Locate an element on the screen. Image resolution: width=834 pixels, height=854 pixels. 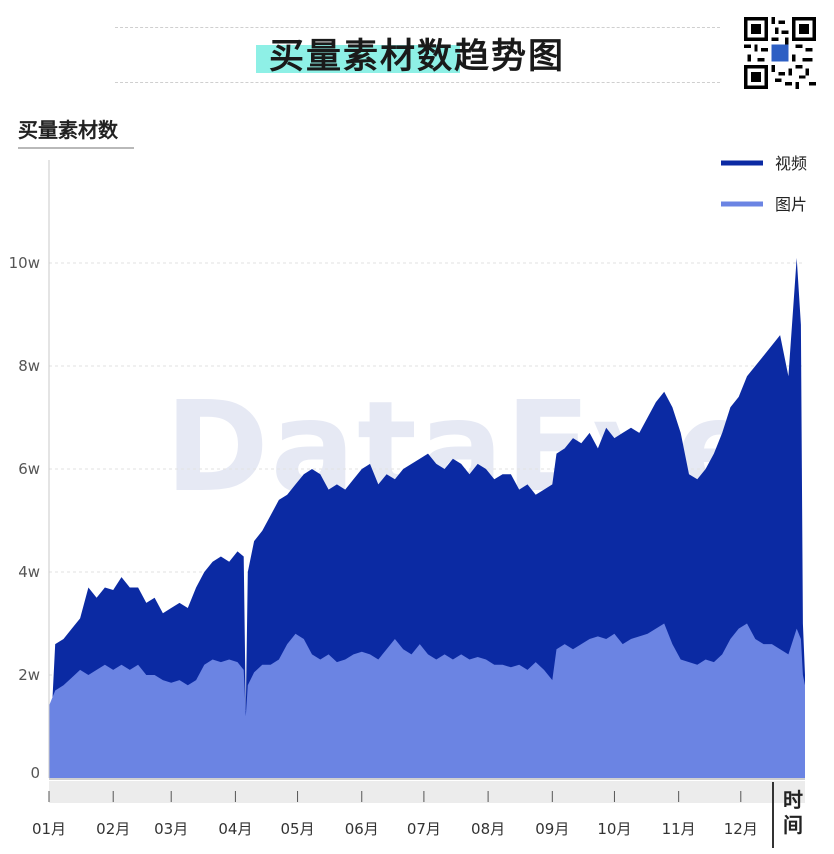
title-rule-bottom is located at coordinates (417, 82).